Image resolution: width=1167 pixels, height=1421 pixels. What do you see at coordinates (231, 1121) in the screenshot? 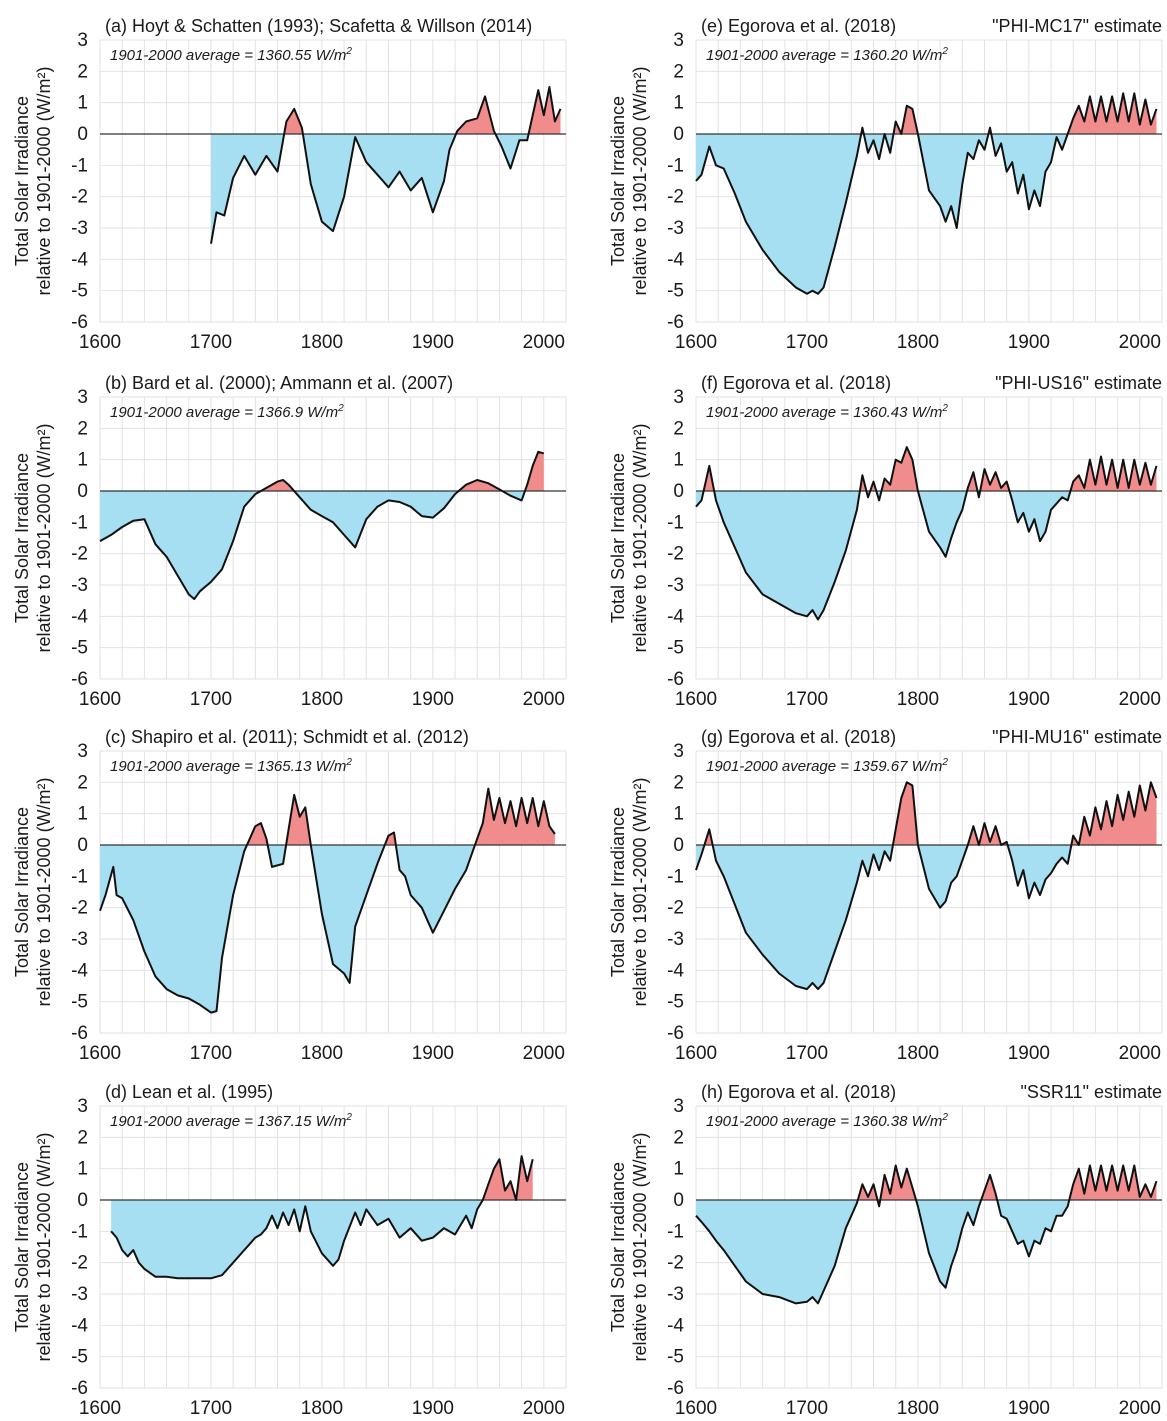
I see `average-annotation: 1901-2000 average = 1367.15 W/m2` at bounding box center [231, 1121].